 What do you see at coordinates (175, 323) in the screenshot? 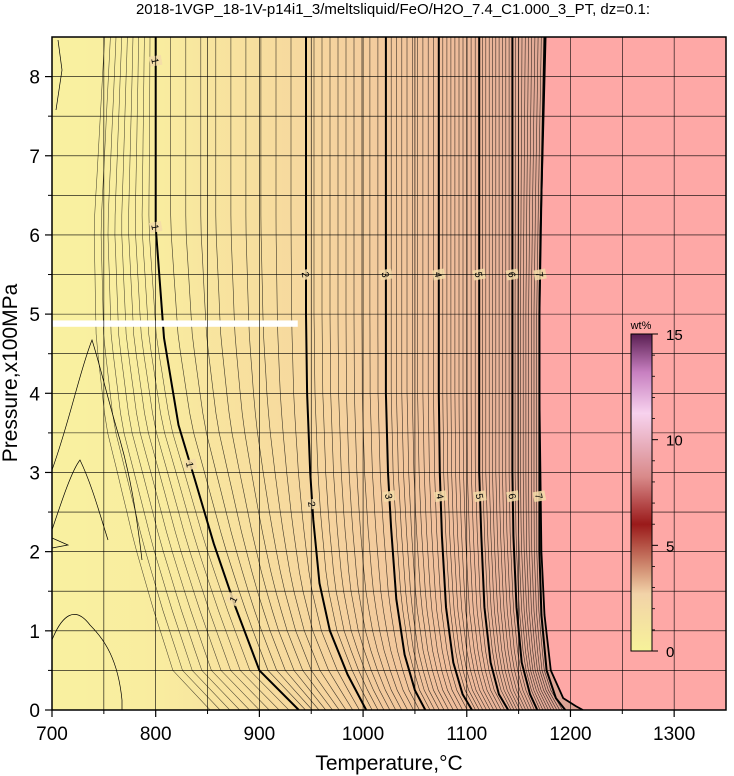
I see `missing-data-band` at bounding box center [175, 323].